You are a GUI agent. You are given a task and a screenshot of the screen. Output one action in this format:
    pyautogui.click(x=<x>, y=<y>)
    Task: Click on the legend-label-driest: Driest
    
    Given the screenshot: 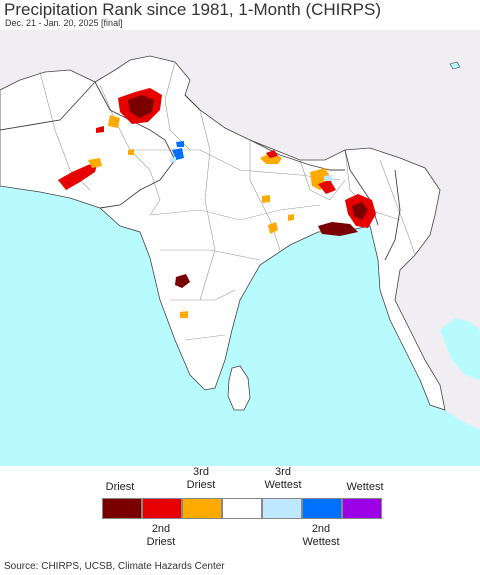 What is the action you would take?
    pyautogui.click(x=120, y=487)
    